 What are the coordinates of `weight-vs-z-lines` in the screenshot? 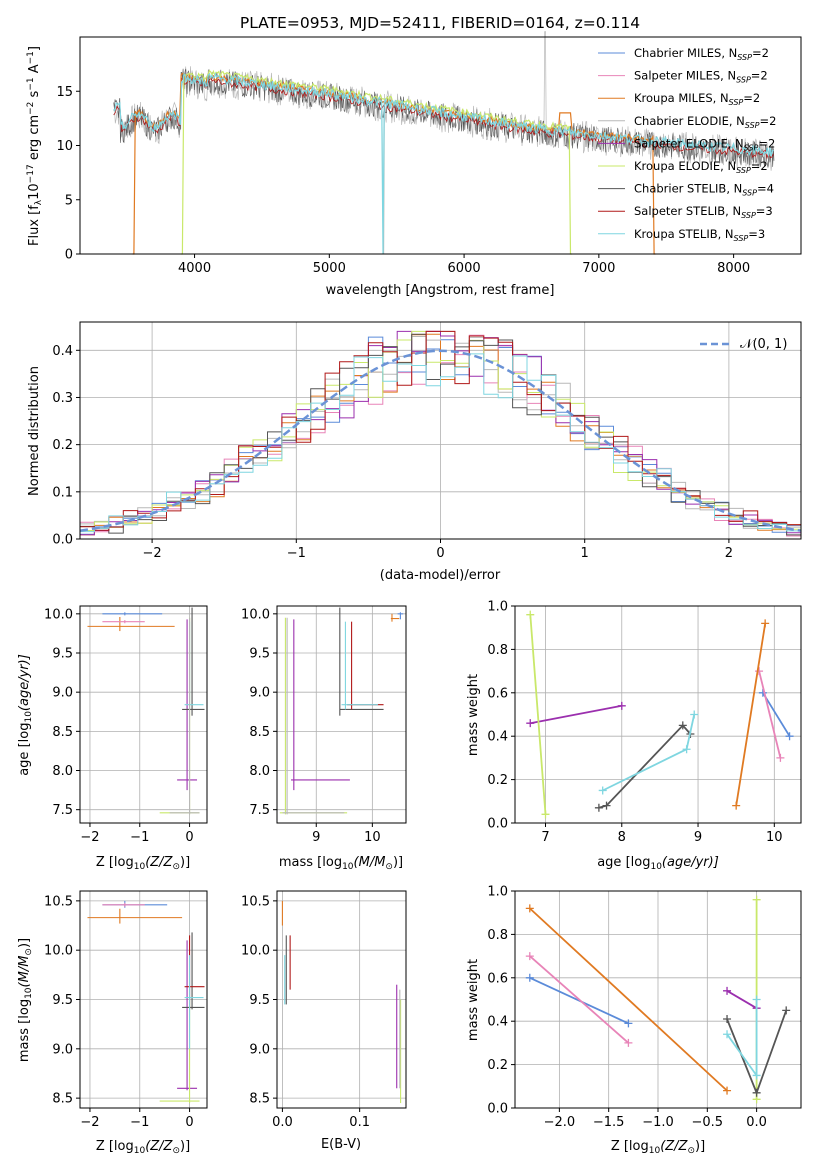 It's located at (658, 999).